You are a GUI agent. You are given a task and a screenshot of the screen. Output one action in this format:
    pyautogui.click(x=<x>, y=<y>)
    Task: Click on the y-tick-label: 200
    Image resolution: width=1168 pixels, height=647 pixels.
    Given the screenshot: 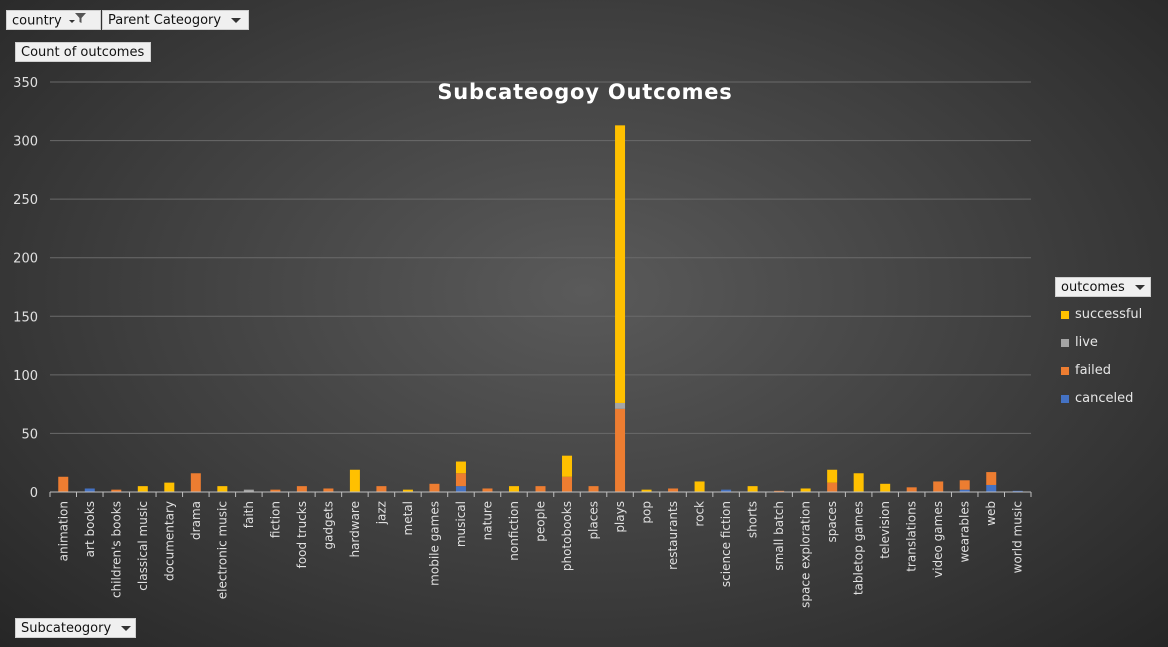 What is the action you would take?
    pyautogui.click(x=25, y=259)
    